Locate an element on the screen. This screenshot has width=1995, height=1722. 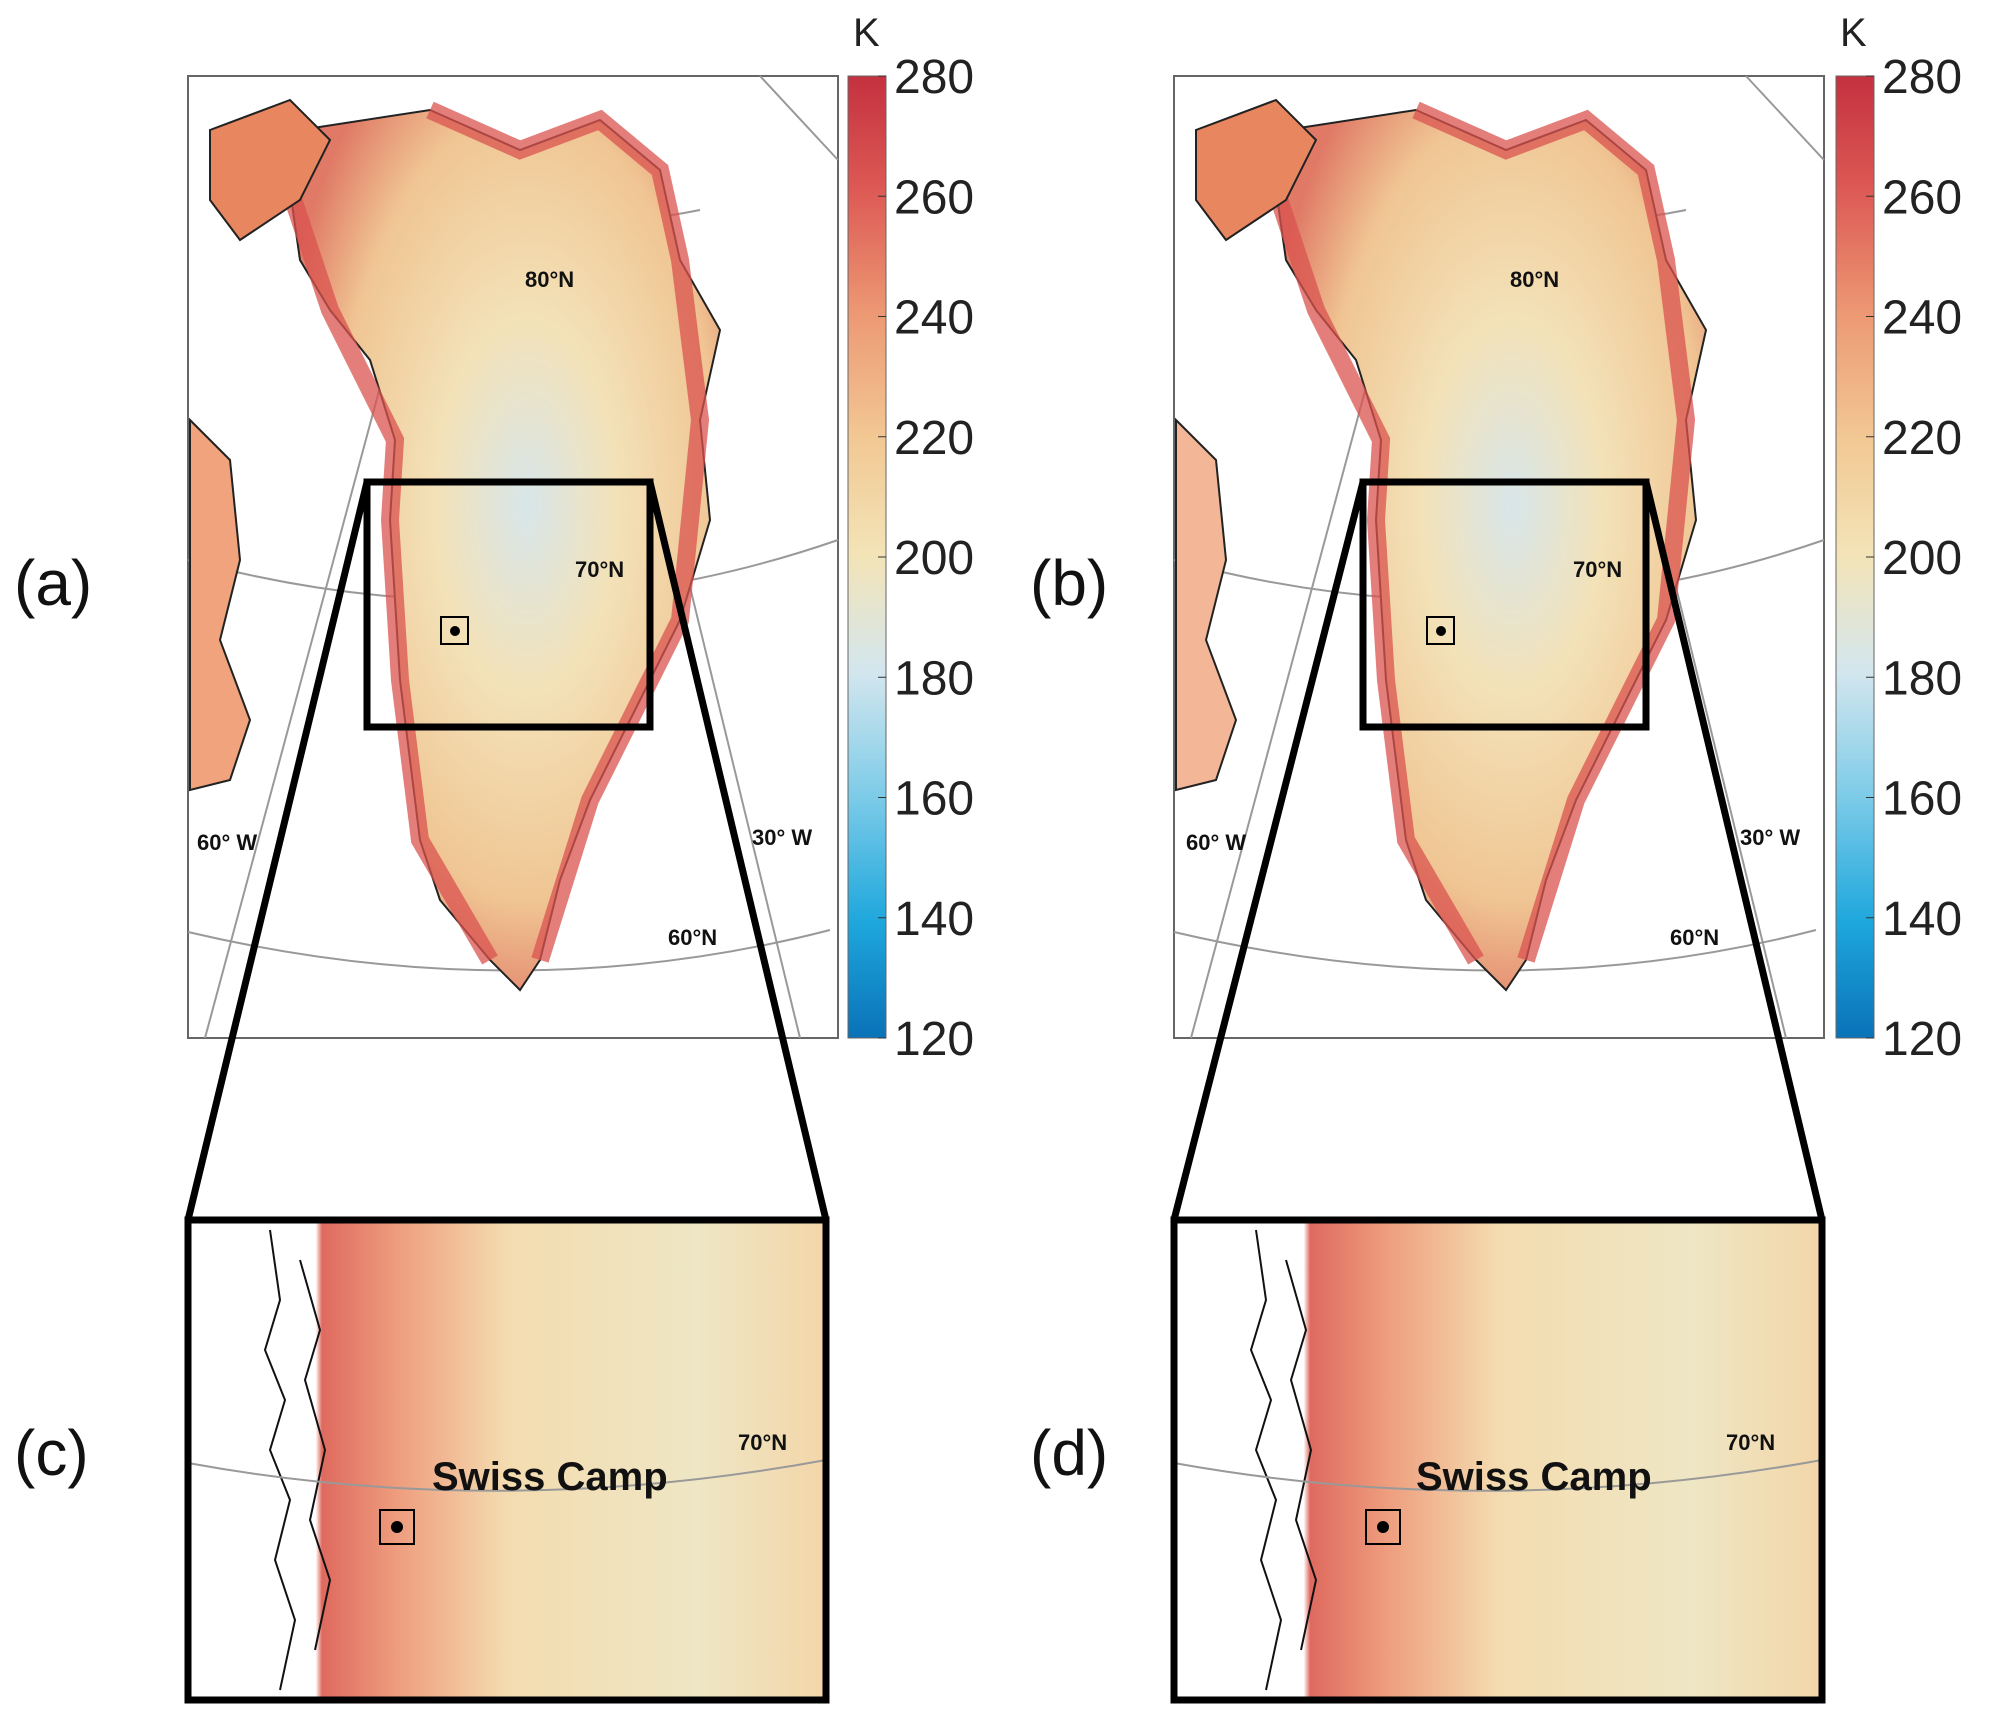
panel-d: (d) Swiss Camp 70°N is located at coordinates (1428, 1460).